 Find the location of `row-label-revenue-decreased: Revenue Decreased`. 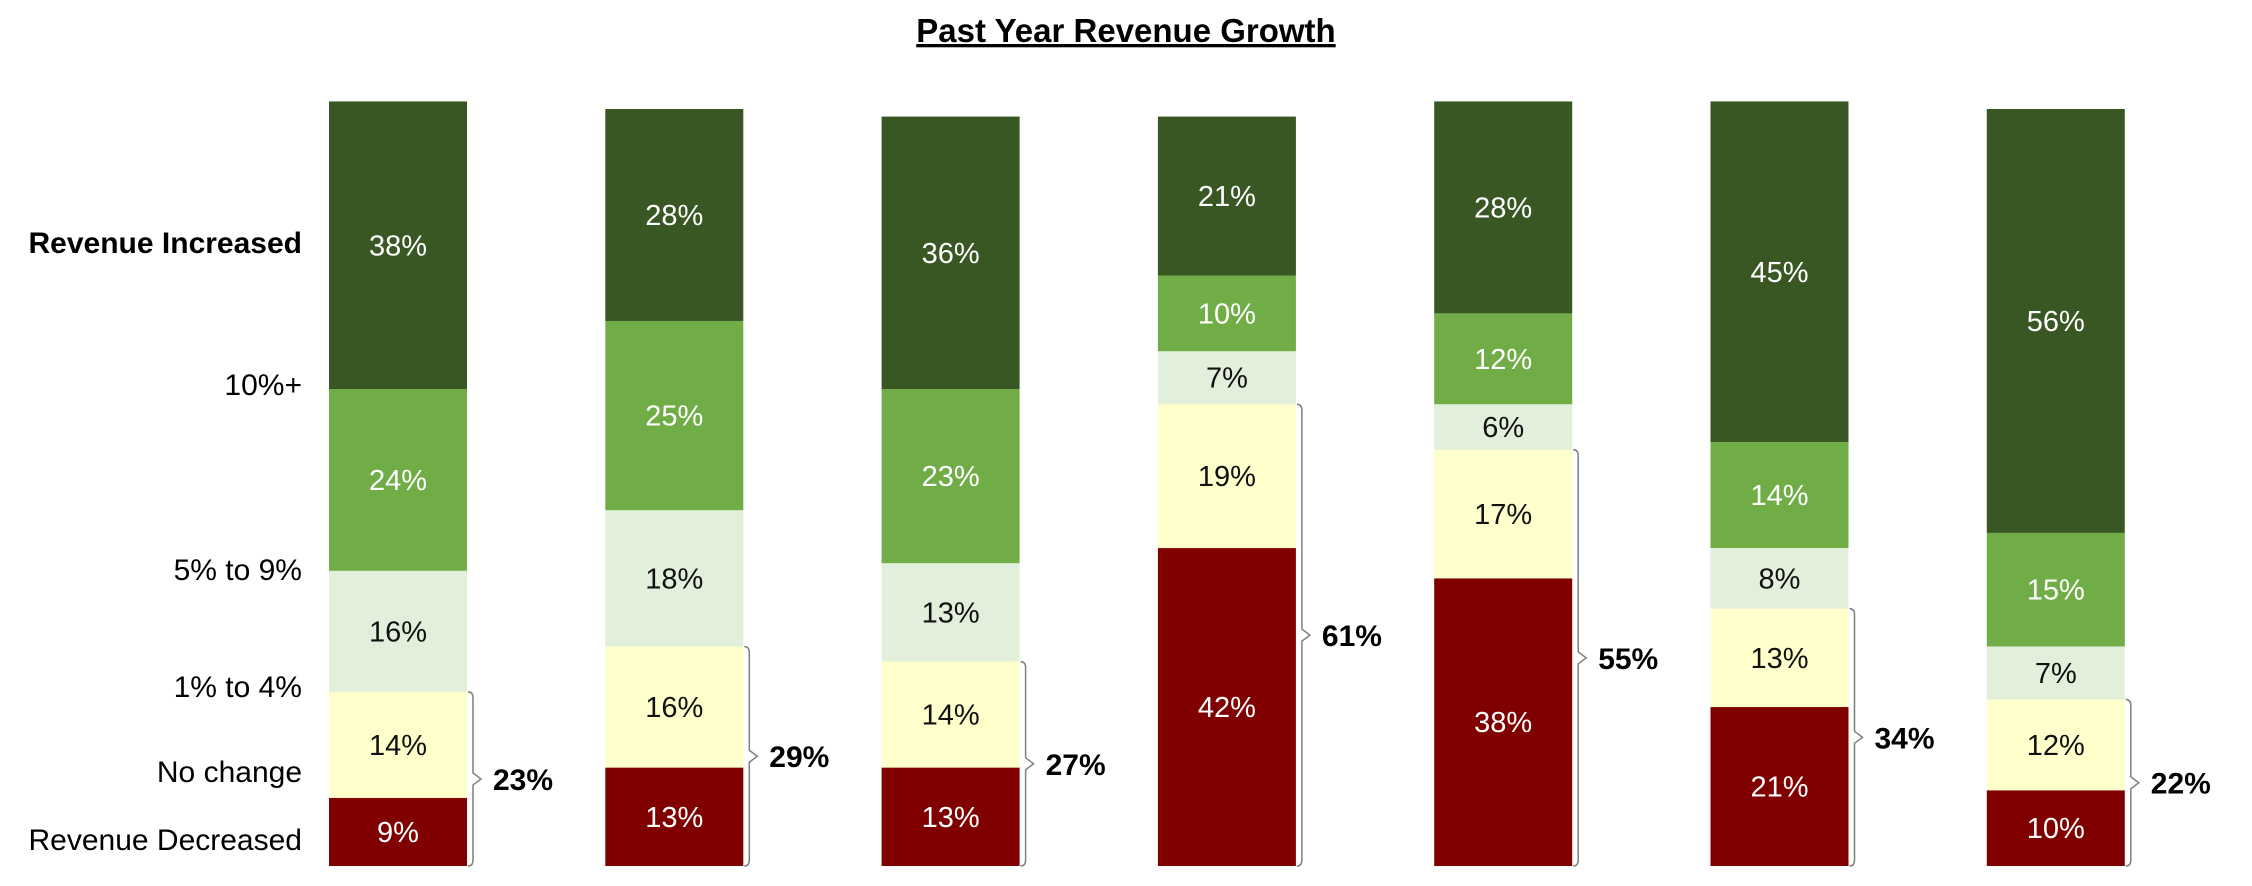

row-label-revenue-decreased: Revenue Decreased is located at coordinates (165, 840).